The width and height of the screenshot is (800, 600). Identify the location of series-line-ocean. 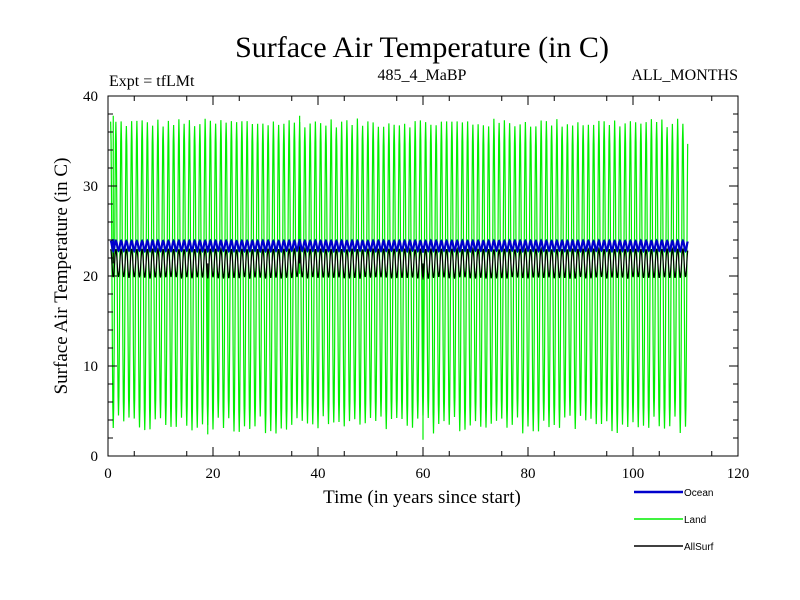
(399, 246).